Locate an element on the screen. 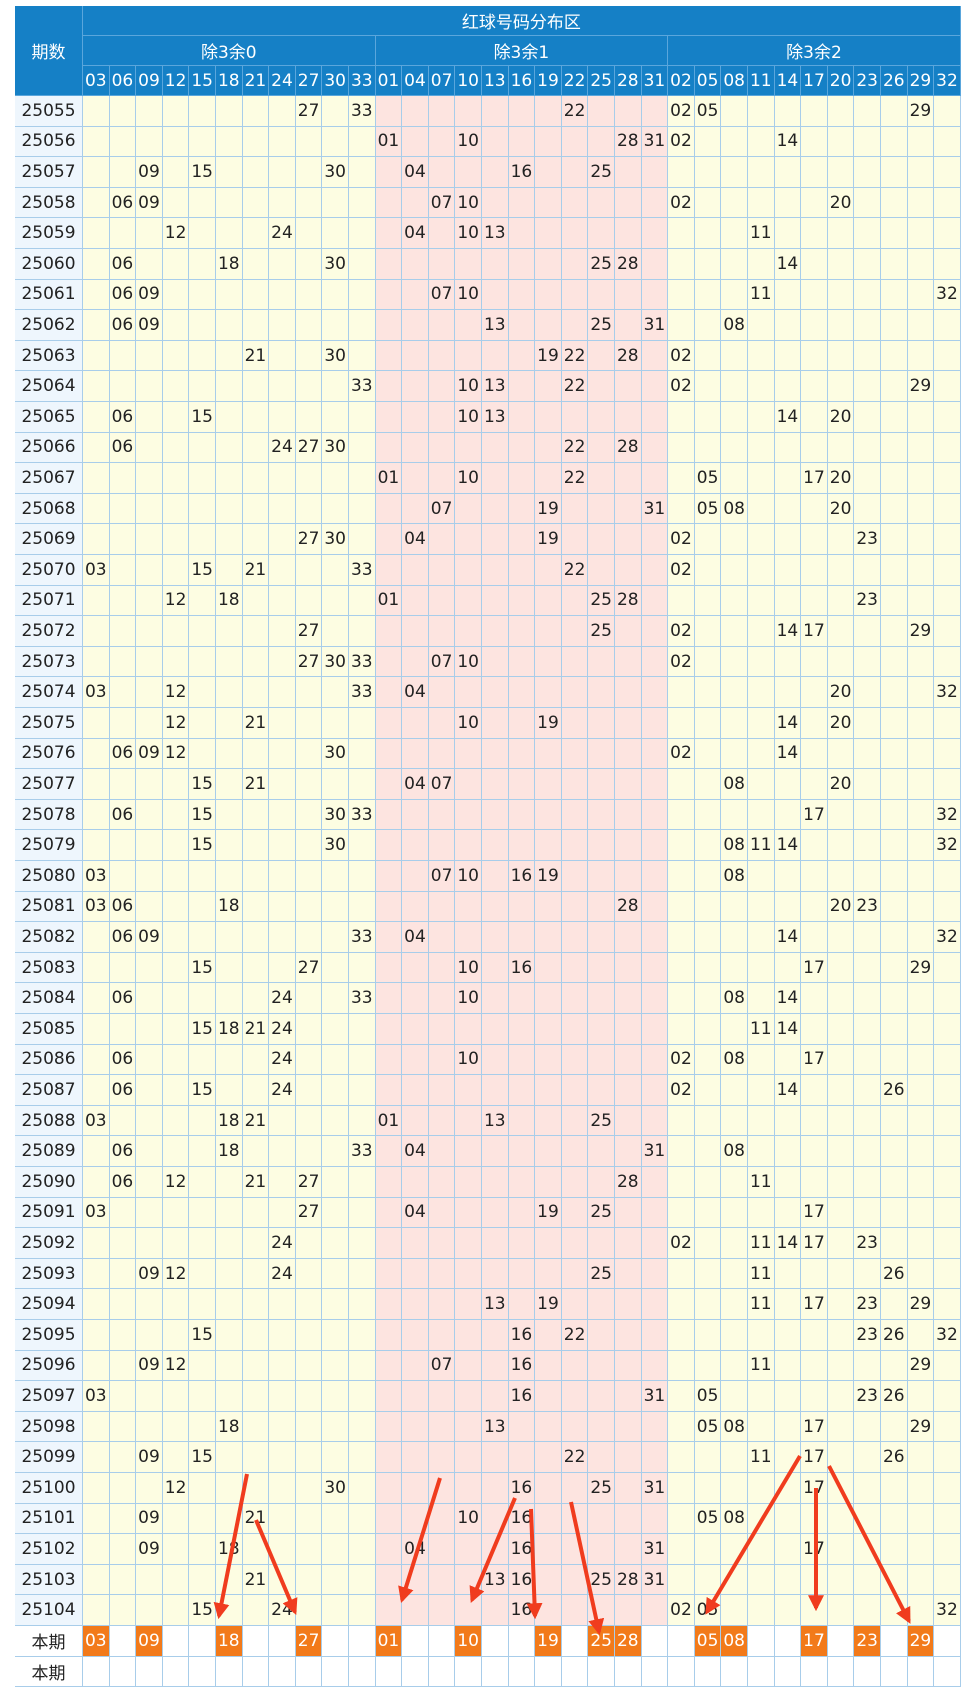 Image resolution: width=964 pixels, height=1687 pixels. drawn-number: 21 is located at coordinates (256, 356).